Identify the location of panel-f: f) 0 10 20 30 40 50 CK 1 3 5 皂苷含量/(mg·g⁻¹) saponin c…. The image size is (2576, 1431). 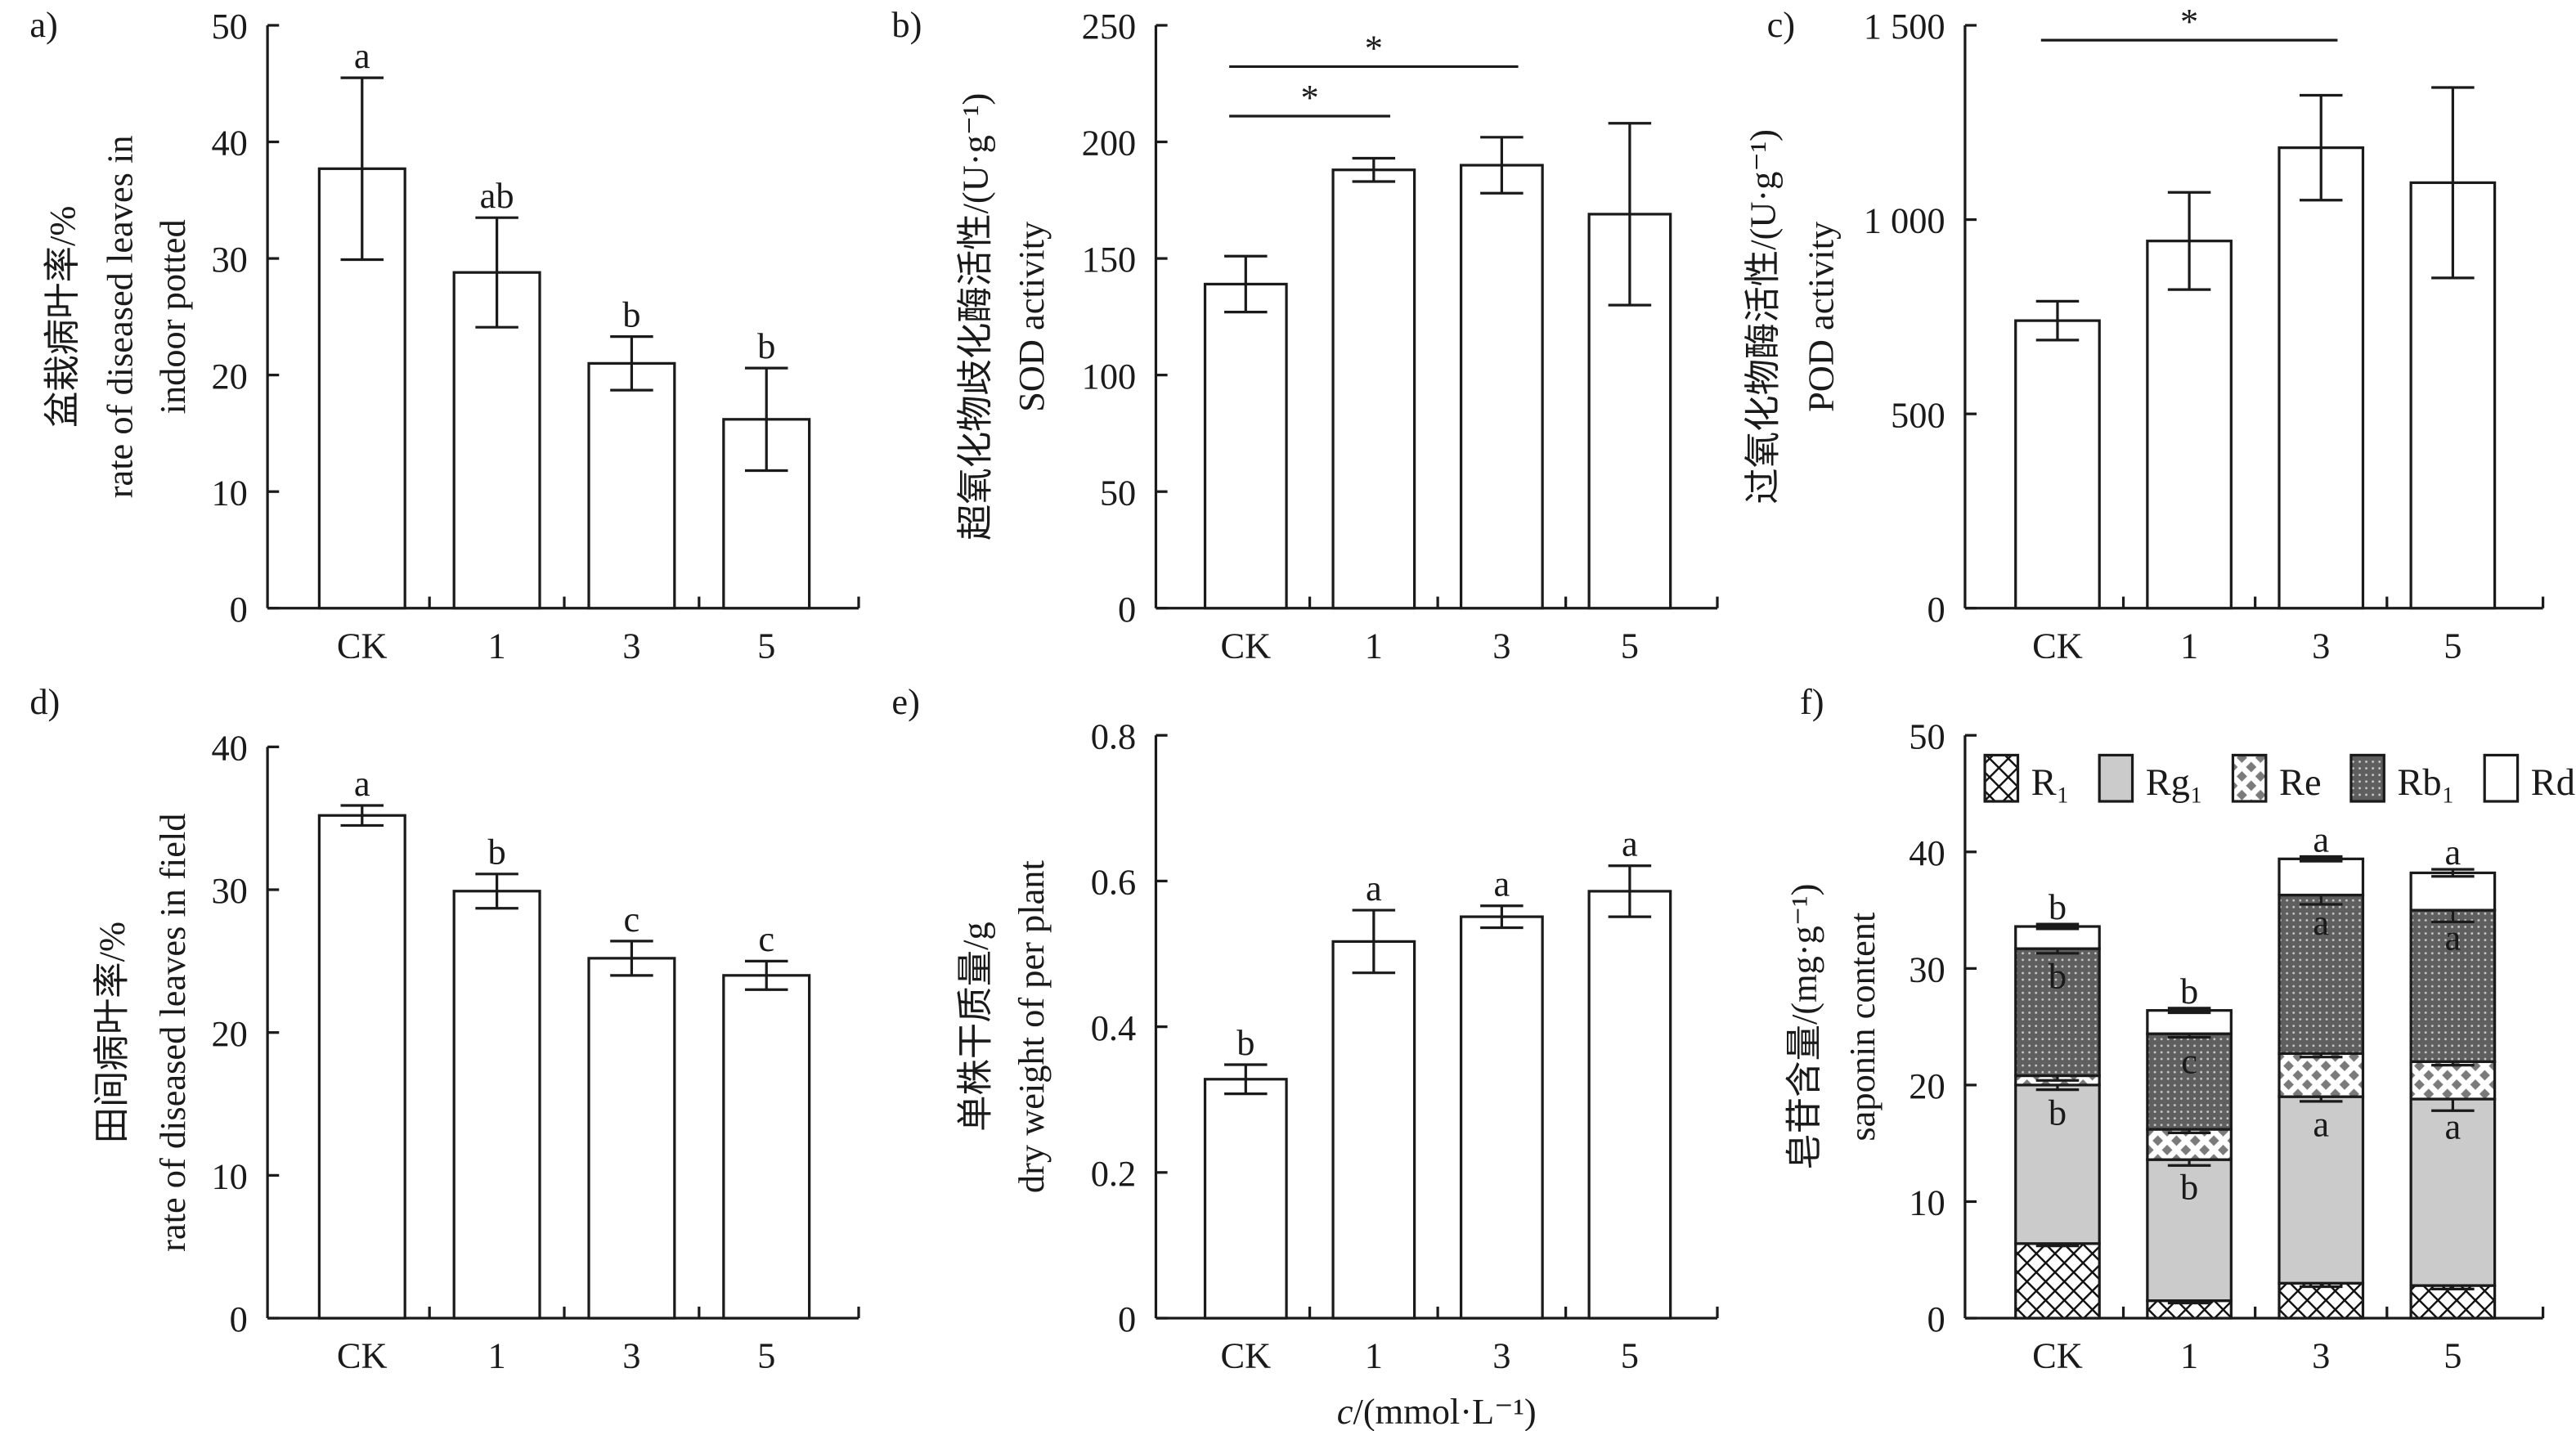
(2179, 1028).